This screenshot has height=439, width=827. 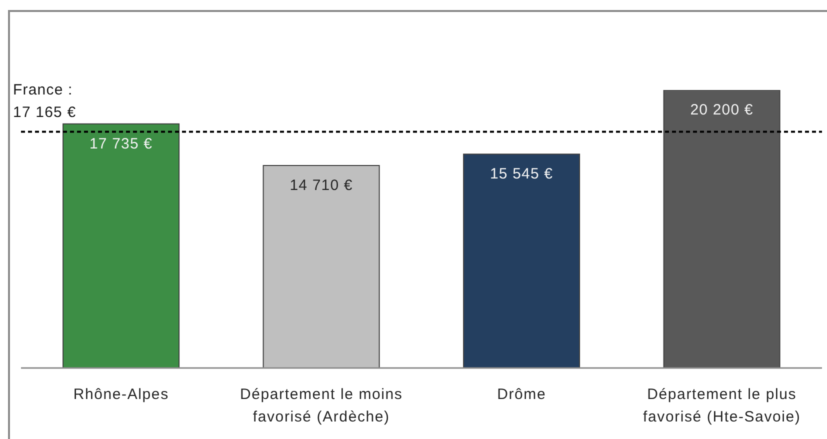 I want to click on data-label: 20 200 €, so click(x=722, y=110).